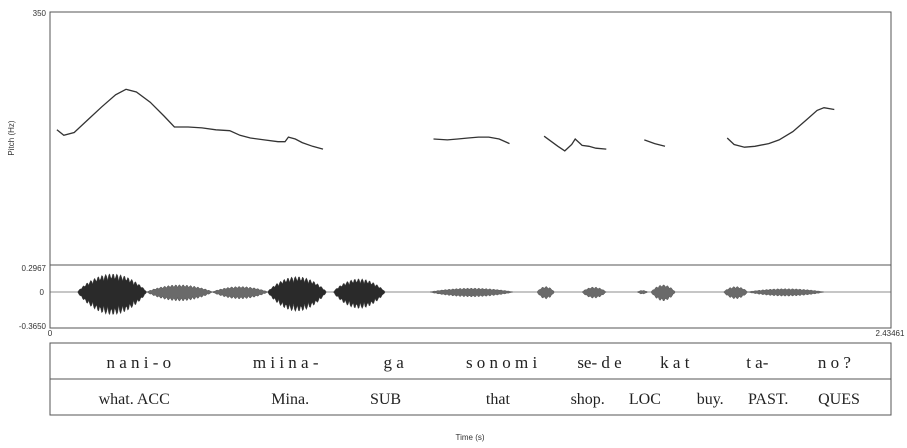  What do you see at coordinates (469, 437) in the screenshot?
I see `time-axis-label: Time (s)` at bounding box center [469, 437].